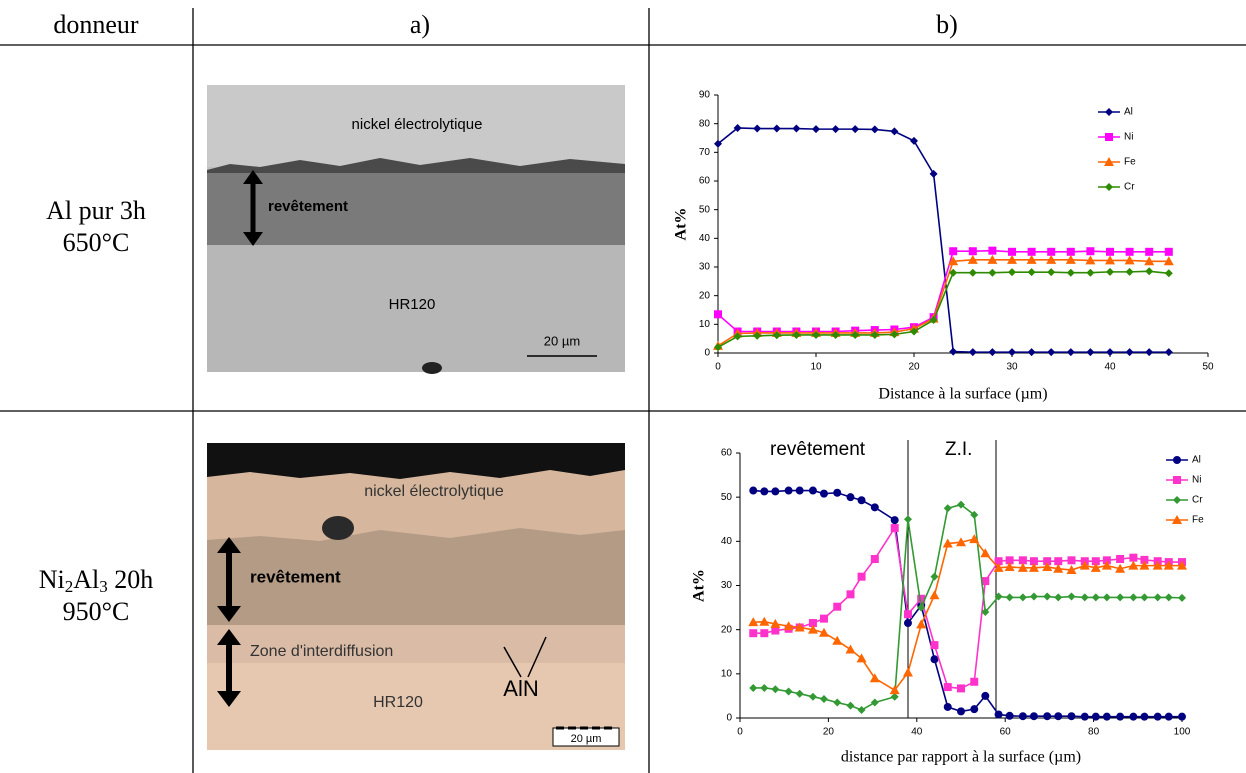 Image resolution: width=1246 pixels, height=773 pixels. What do you see at coordinates (727, 629) in the screenshot?
I see `y-tick-label: 20` at bounding box center [727, 629].